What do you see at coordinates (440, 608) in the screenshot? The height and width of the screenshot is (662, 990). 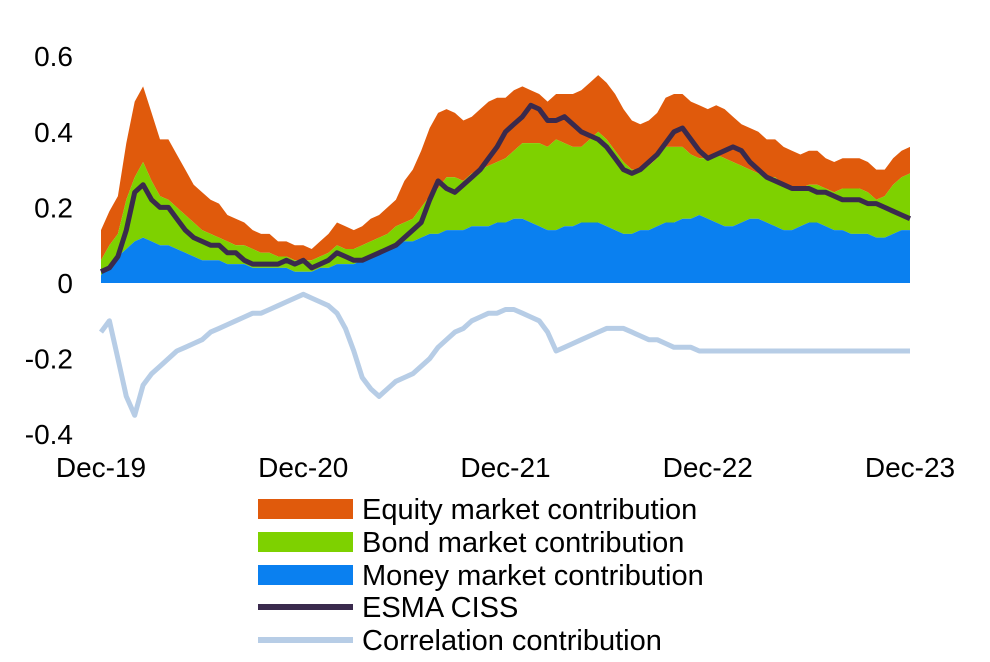 I see `legend-label-ciss: ESMA CISS` at bounding box center [440, 608].